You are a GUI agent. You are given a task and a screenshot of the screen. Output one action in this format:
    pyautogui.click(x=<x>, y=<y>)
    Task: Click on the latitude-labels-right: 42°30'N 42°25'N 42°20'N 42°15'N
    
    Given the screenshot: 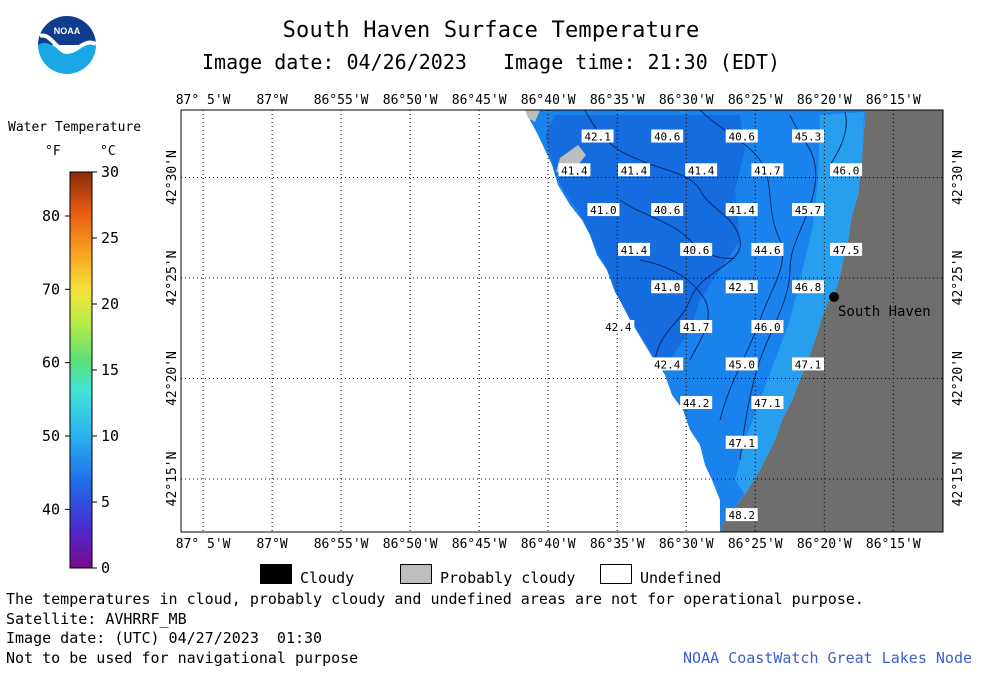 What is the action you would take?
    pyautogui.click(x=958, y=328)
    